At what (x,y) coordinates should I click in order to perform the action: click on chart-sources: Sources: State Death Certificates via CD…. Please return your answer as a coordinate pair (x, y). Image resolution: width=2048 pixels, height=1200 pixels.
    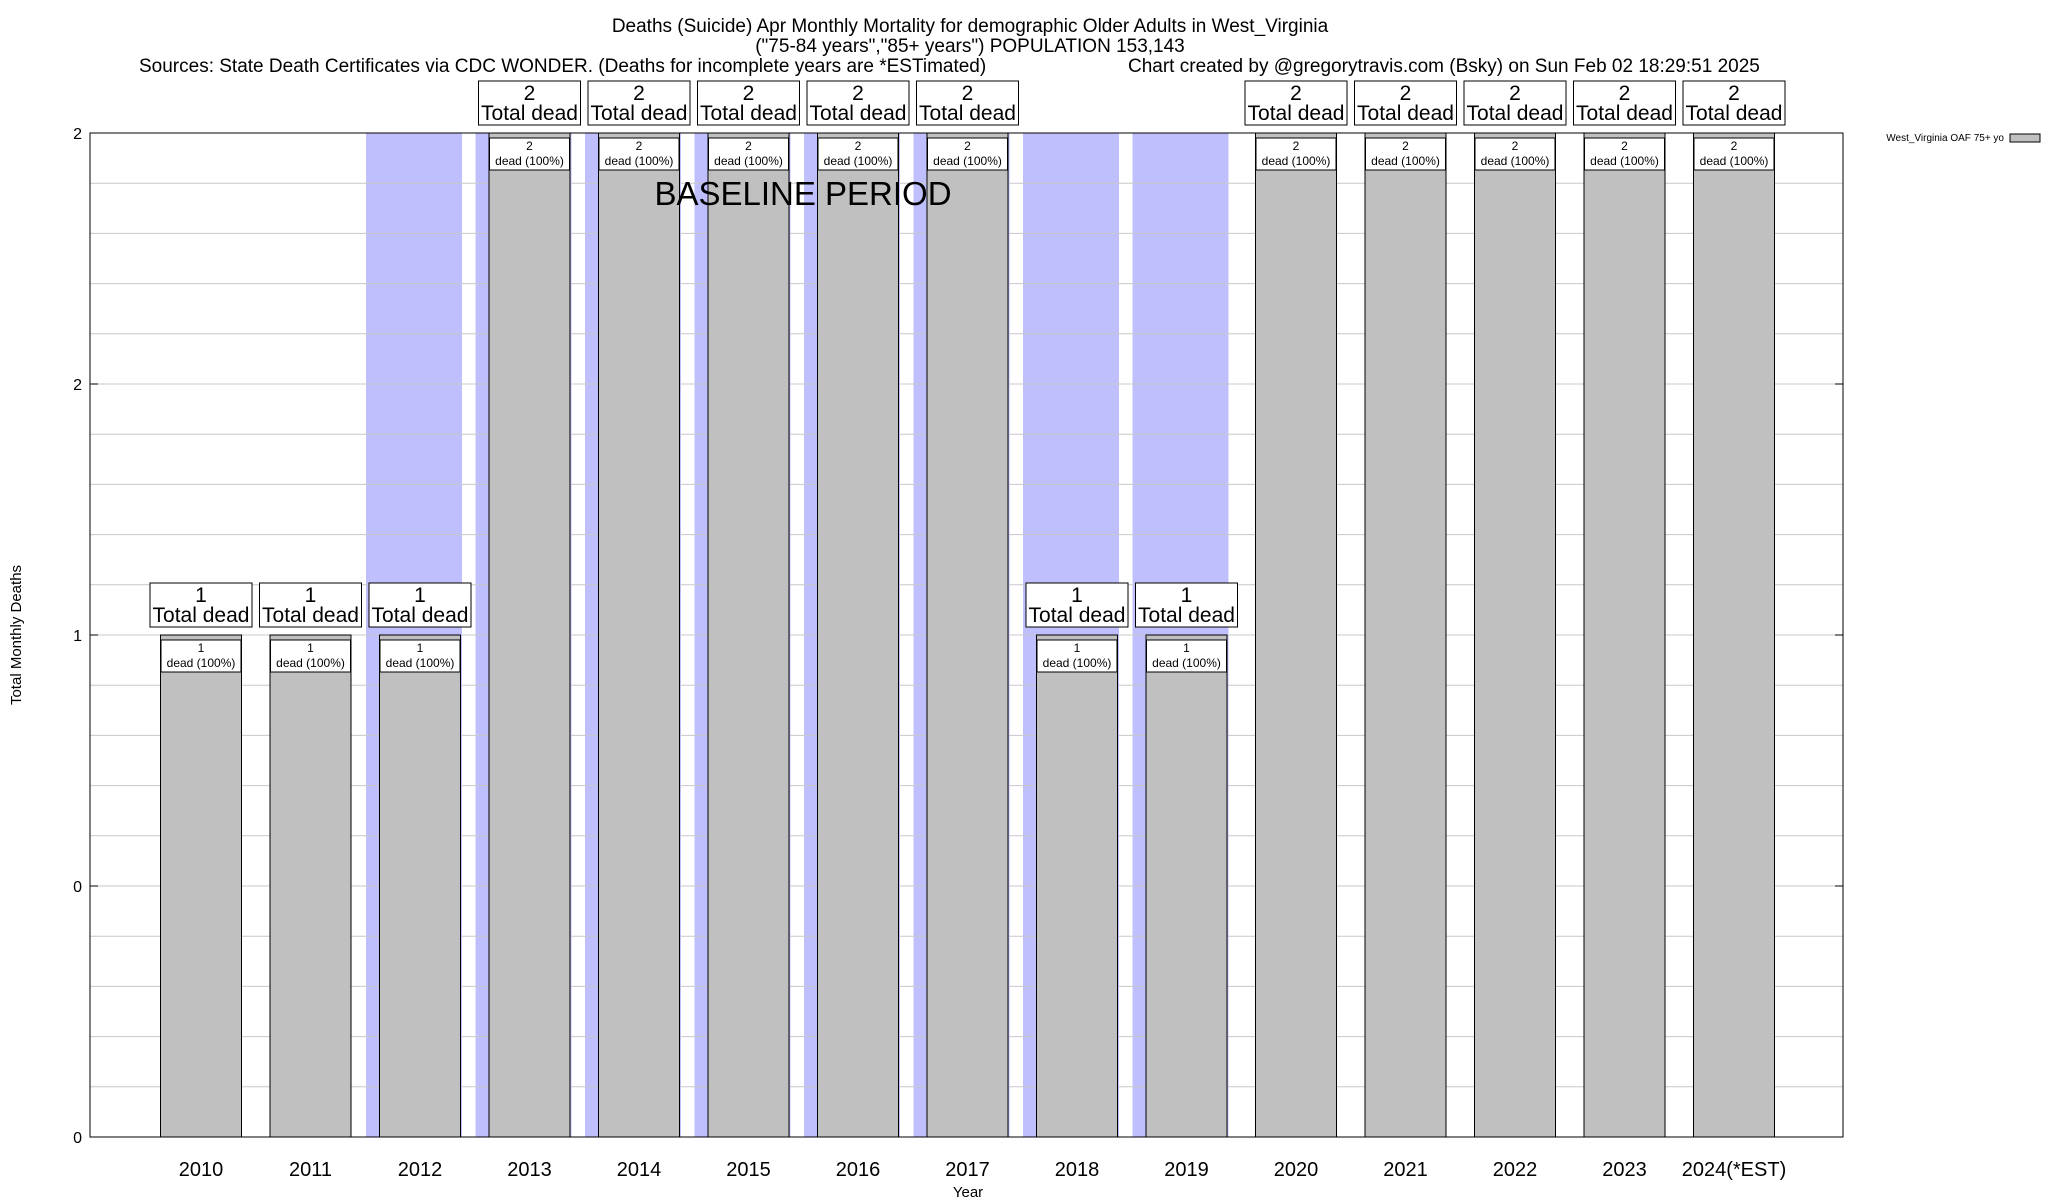
    Looking at the image, I should click on (562, 66).